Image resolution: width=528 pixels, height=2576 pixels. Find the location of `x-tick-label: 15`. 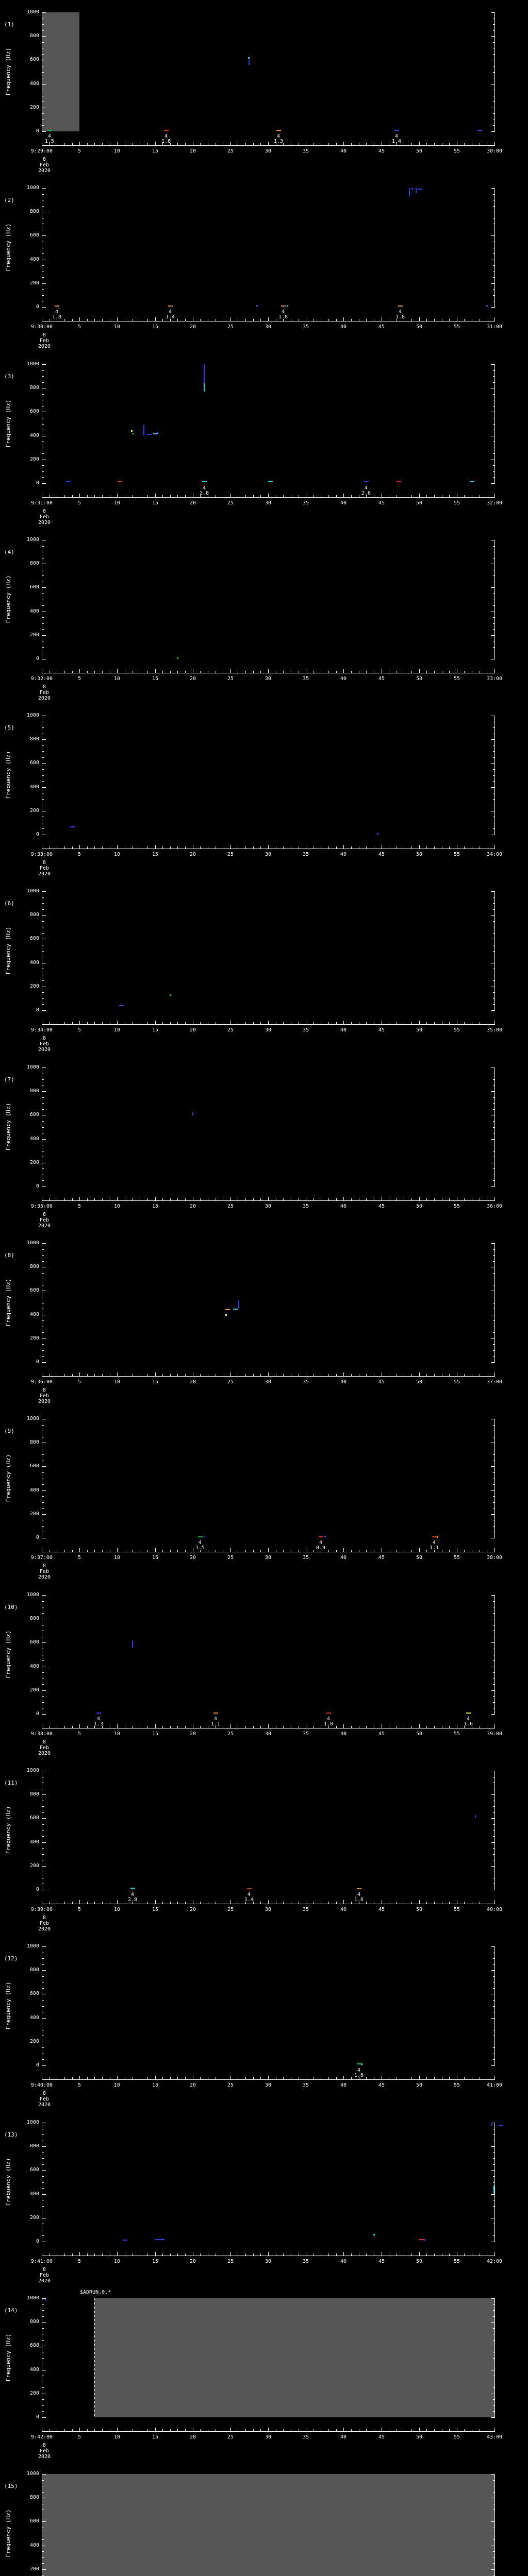

x-tick-label: 15 is located at coordinates (155, 1382).